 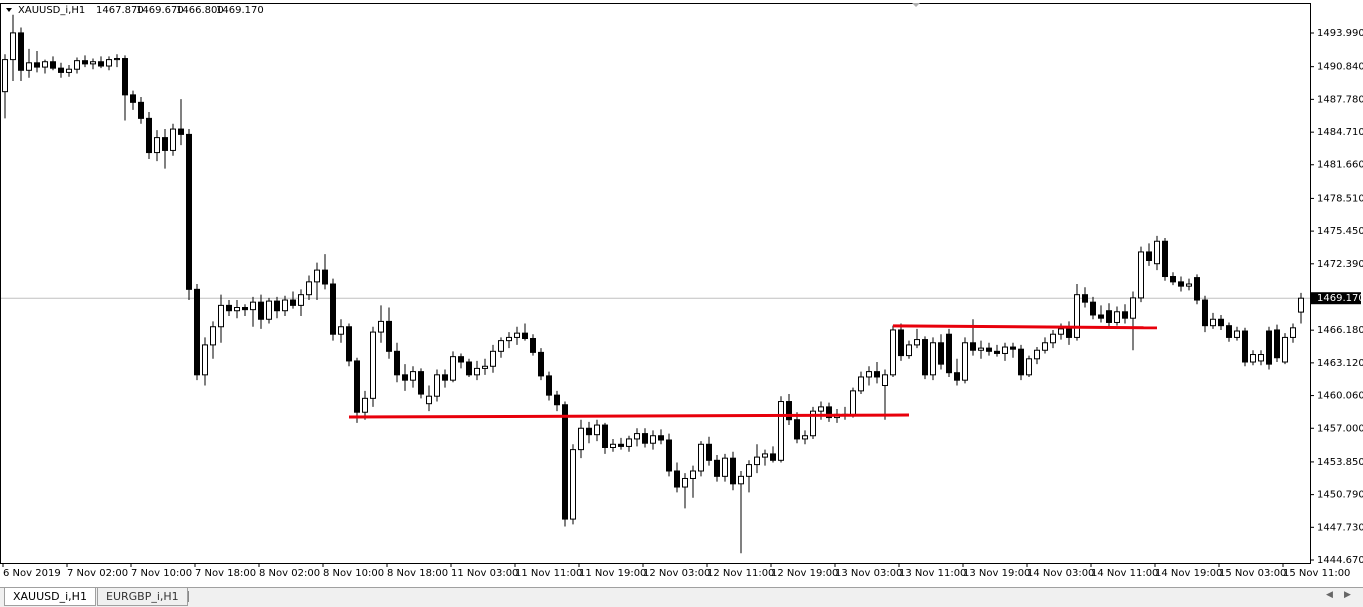 I want to click on x-tick-label: 14 Nov 11:00, so click(x=1124, y=573).